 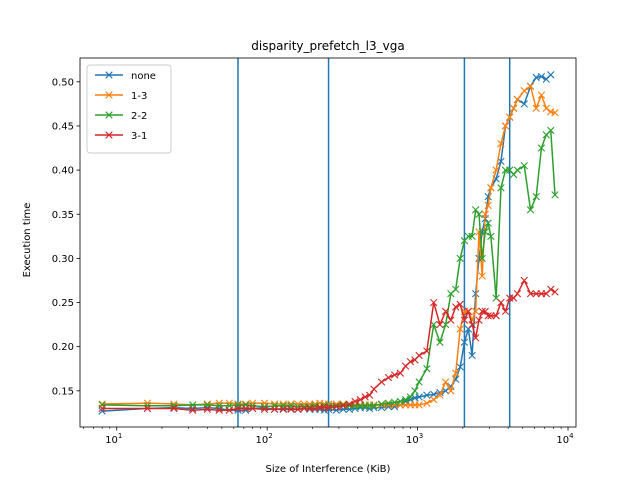 What do you see at coordinates (63, 303) in the screenshot?
I see `y-tick-label: 0.25` at bounding box center [63, 303].